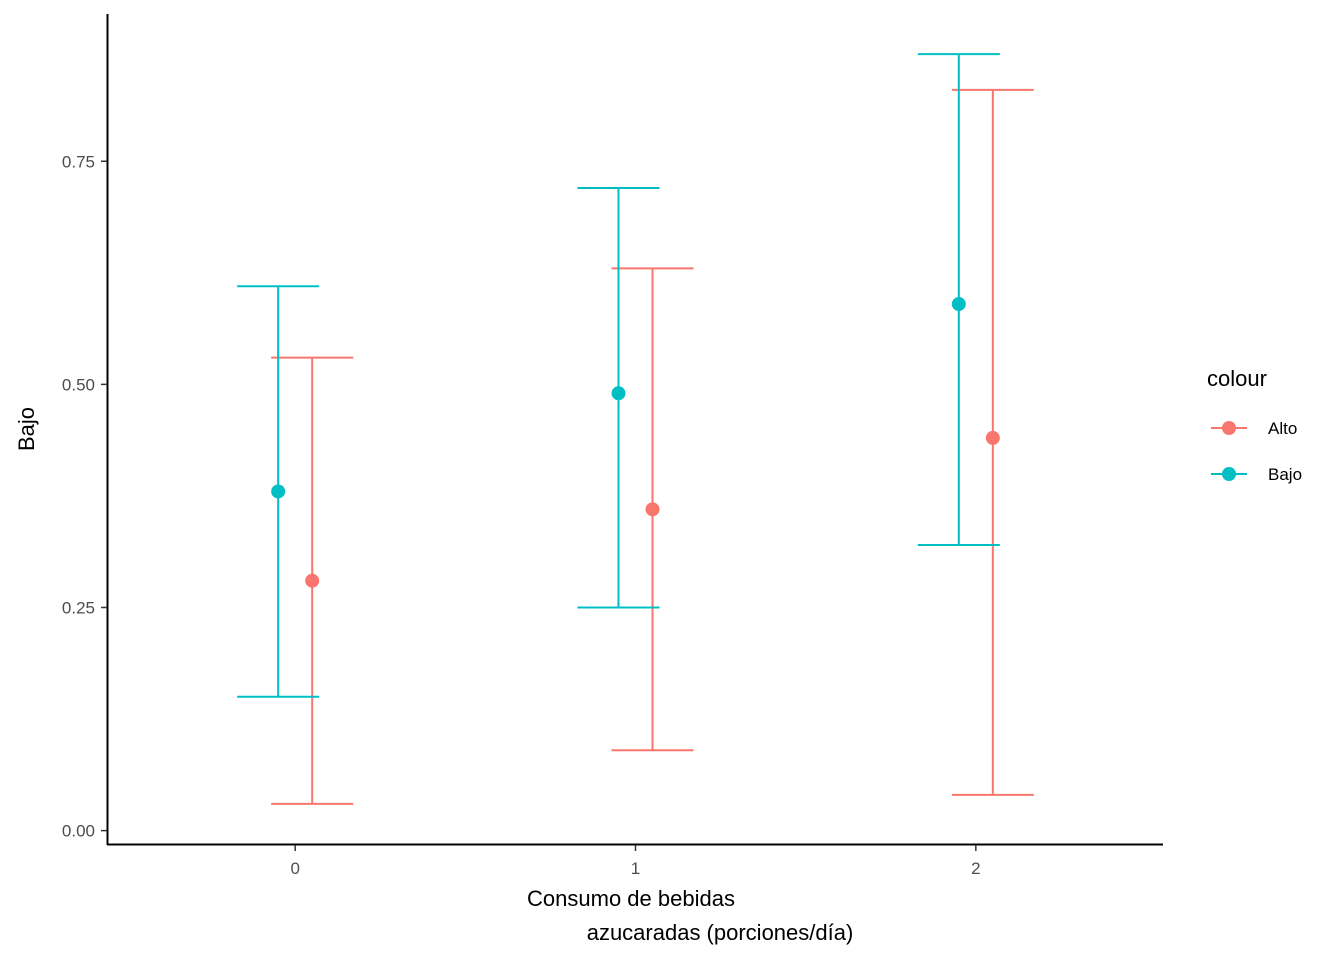 Image resolution: width=1344 pixels, height=960 pixels. What do you see at coordinates (720, 932) in the screenshot?
I see `x-axis-title-line2: azucaradas (porciones/día)` at bounding box center [720, 932].